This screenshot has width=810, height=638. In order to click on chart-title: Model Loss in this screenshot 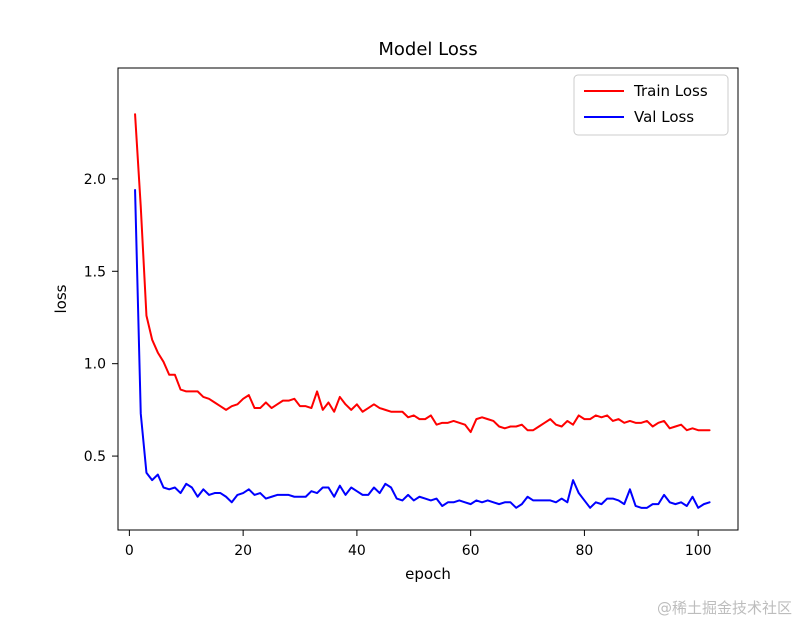, I will do `click(427, 49)`.